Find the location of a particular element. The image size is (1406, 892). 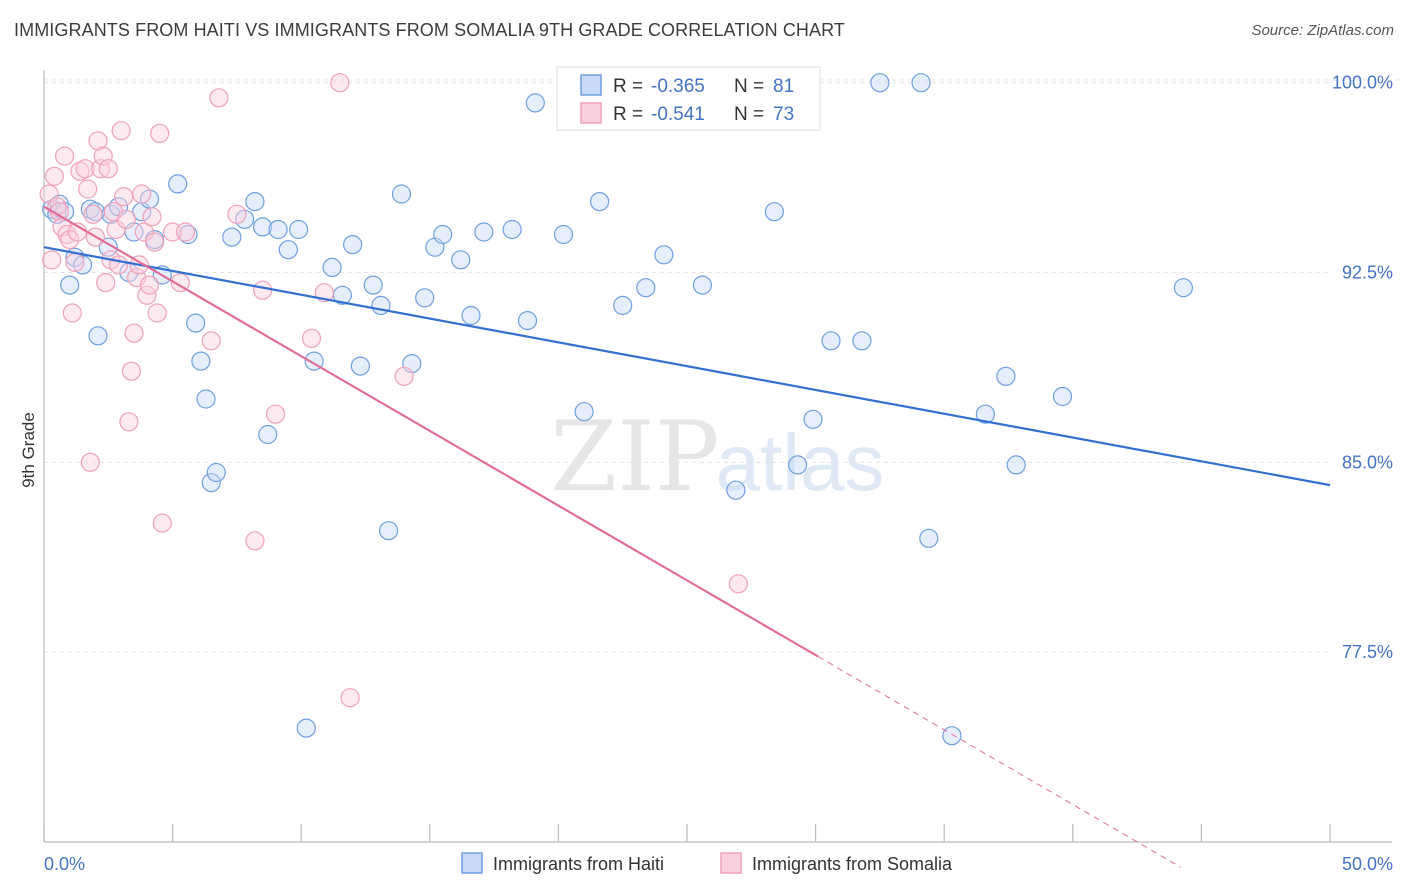

y-tick-label: 85.0% is located at coordinates (1367, 462).